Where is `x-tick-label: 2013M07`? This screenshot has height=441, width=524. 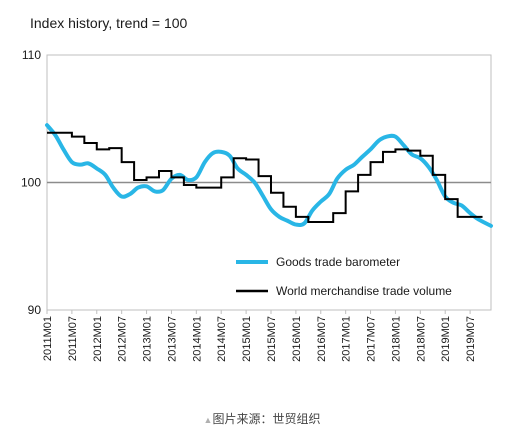
x-tick-label: 2013M07 is located at coordinates (172, 339).